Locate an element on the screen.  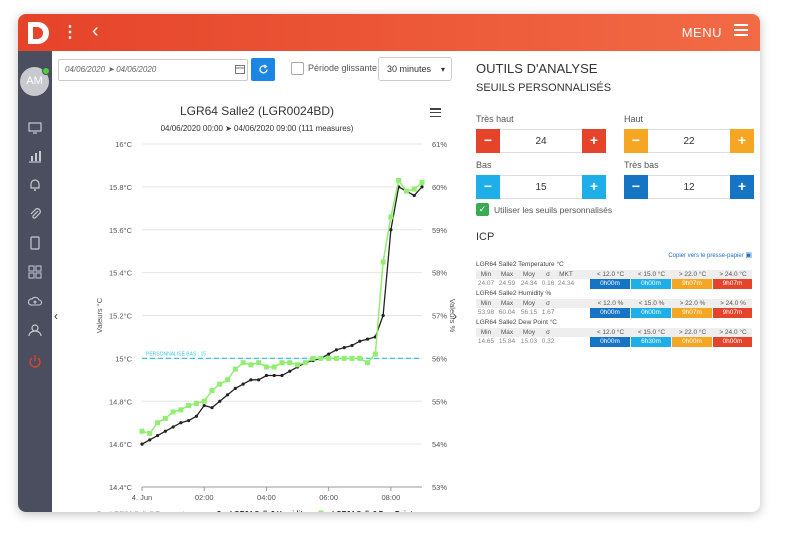
sliding-period-checkbox is located at coordinates (297, 68).